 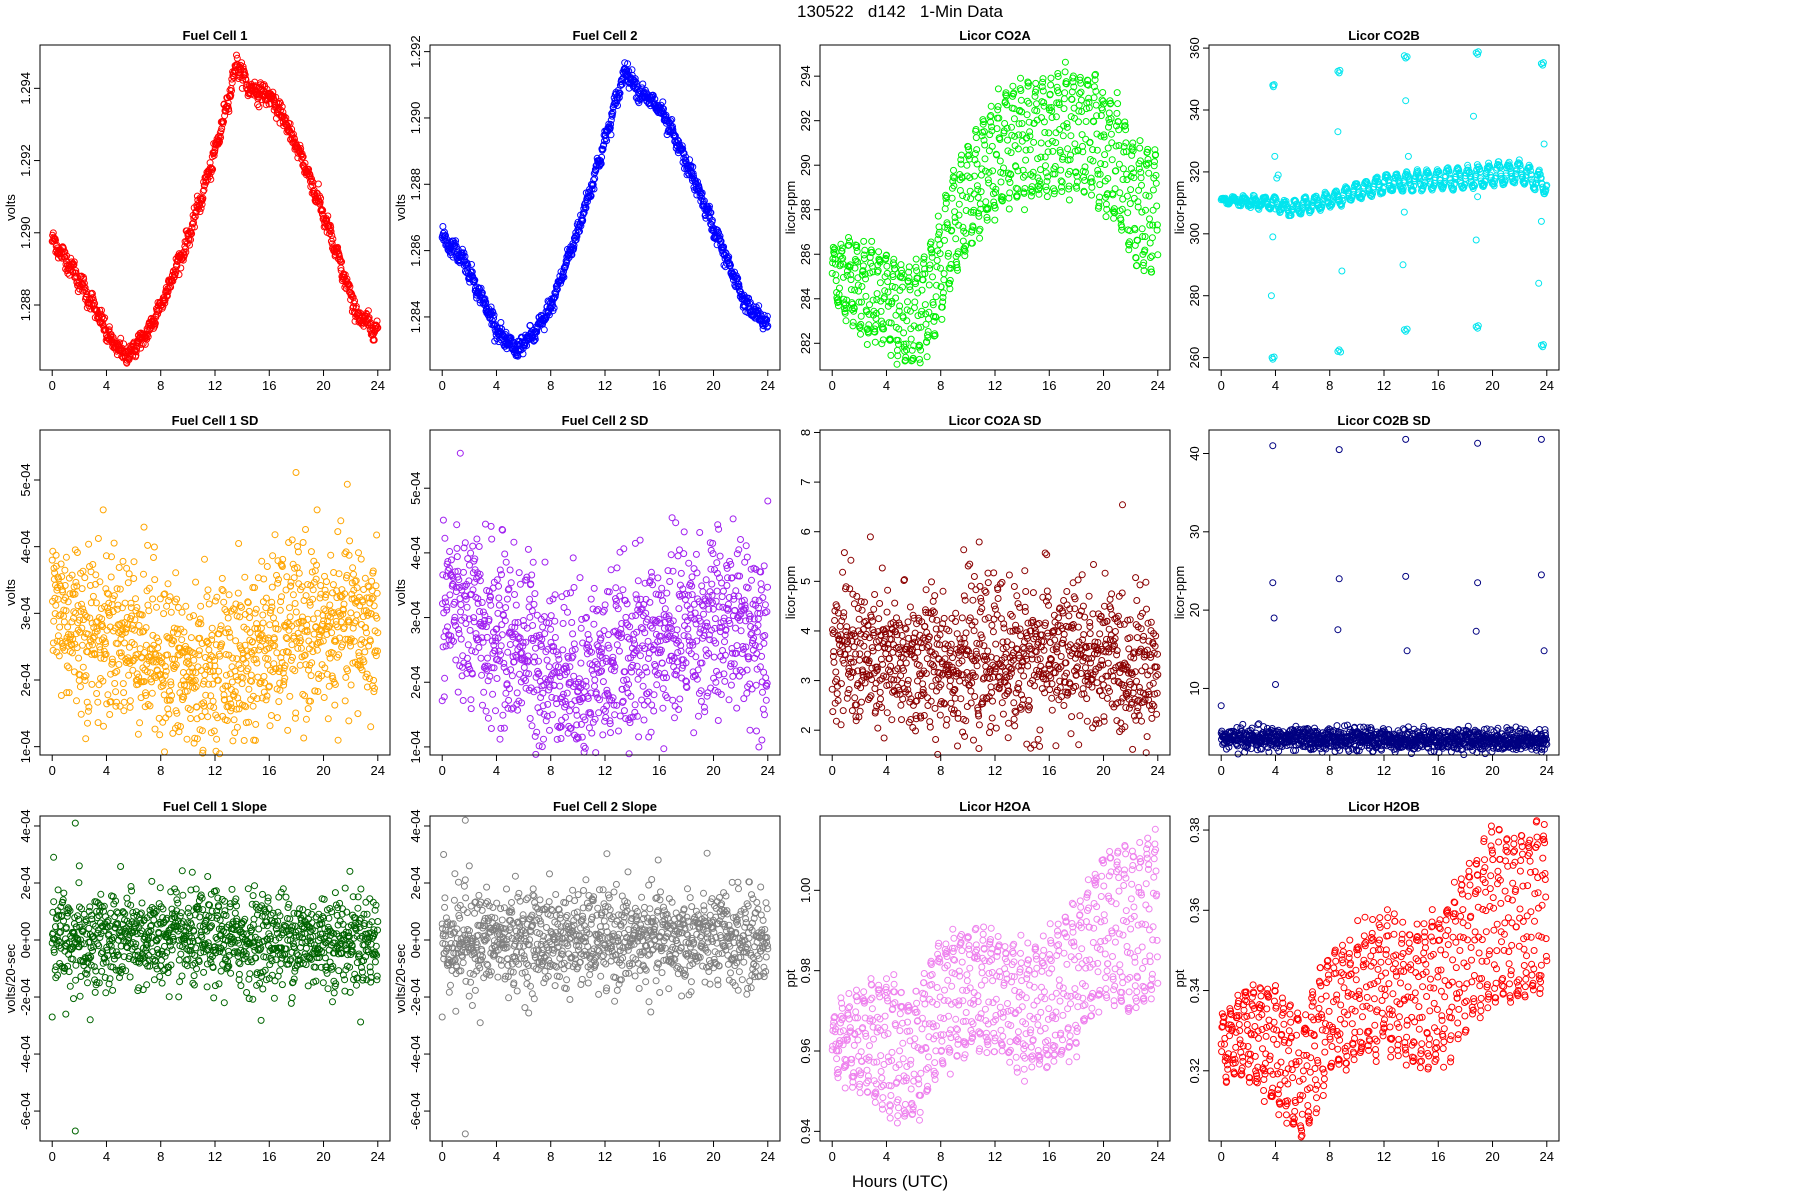 What do you see at coordinates (995, 35) in the screenshot?
I see `panel-title: Licor CO2A` at bounding box center [995, 35].